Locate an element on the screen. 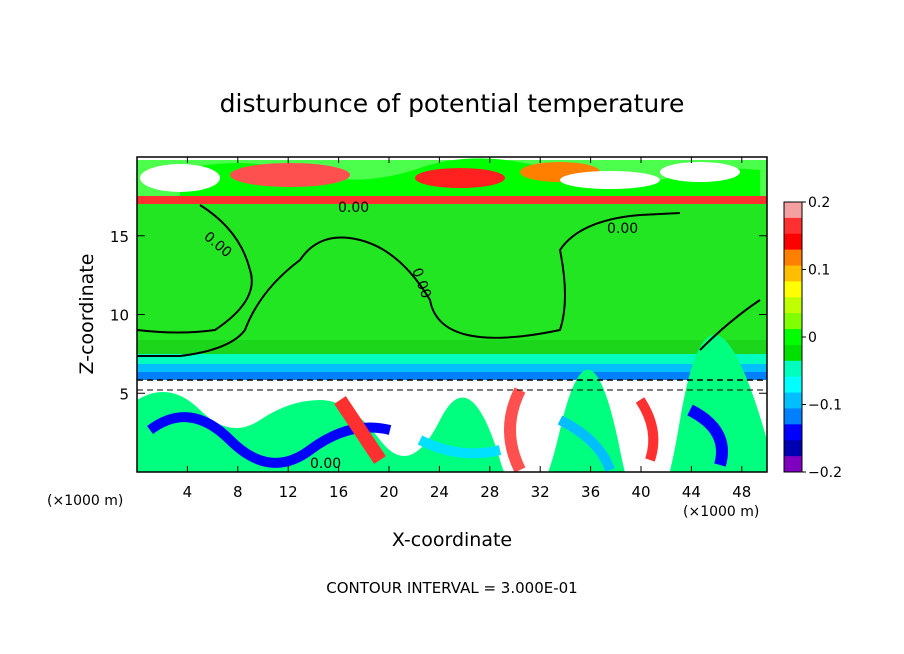 The width and height of the screenshot is (904, 654). x-tick-label: 12 is located at coordinates (288, 492).